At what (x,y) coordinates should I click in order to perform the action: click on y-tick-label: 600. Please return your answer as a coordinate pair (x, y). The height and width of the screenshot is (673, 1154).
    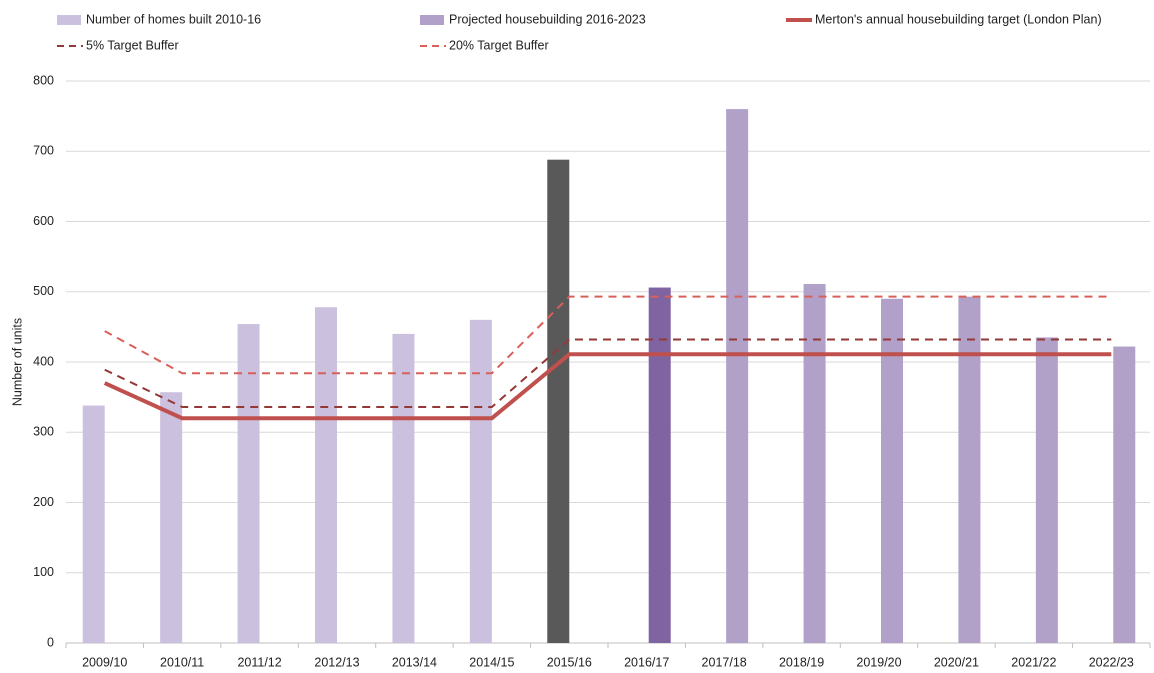
    Looking at the image, I should click on (43, 221).